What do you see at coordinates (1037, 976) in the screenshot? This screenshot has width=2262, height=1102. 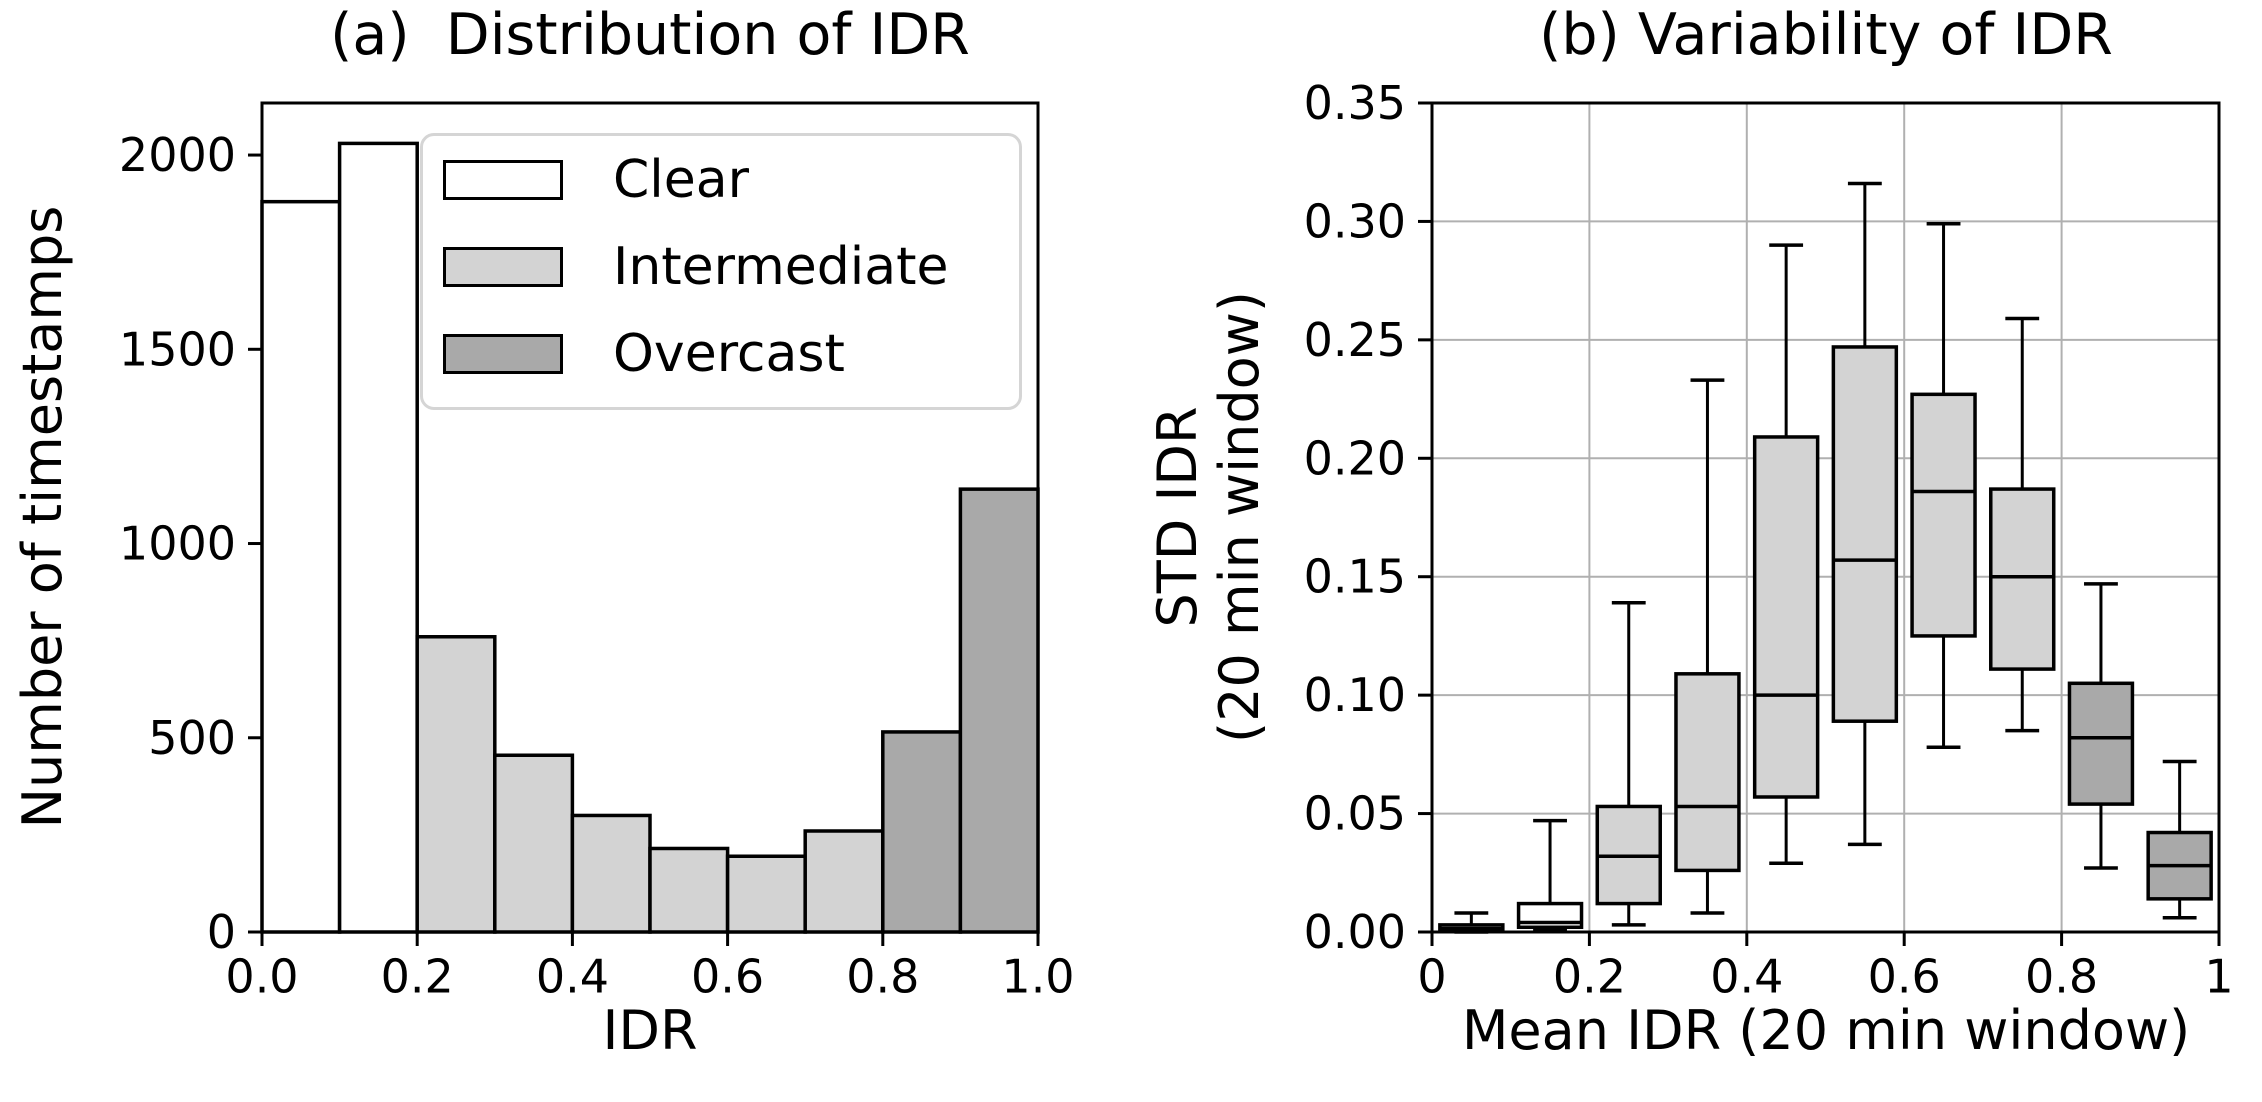 I see `x-tick-label: 1.0` at bounding box center [1037, 976].